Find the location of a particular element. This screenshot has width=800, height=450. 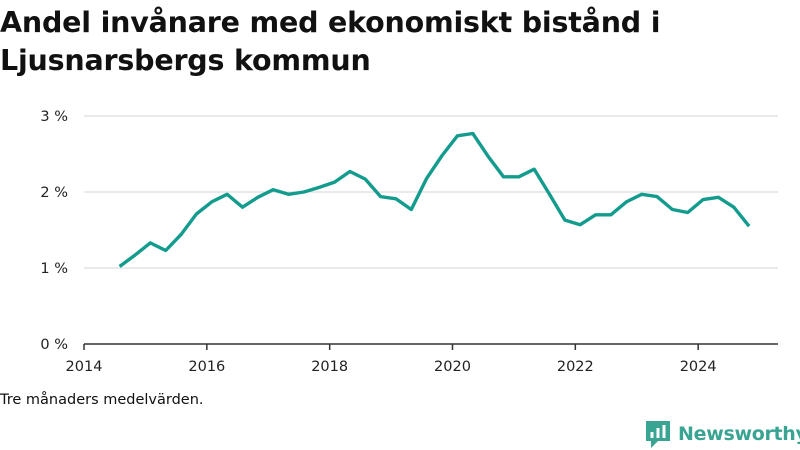

y-tick-label: 3 % is located at coordinates (54, 117).